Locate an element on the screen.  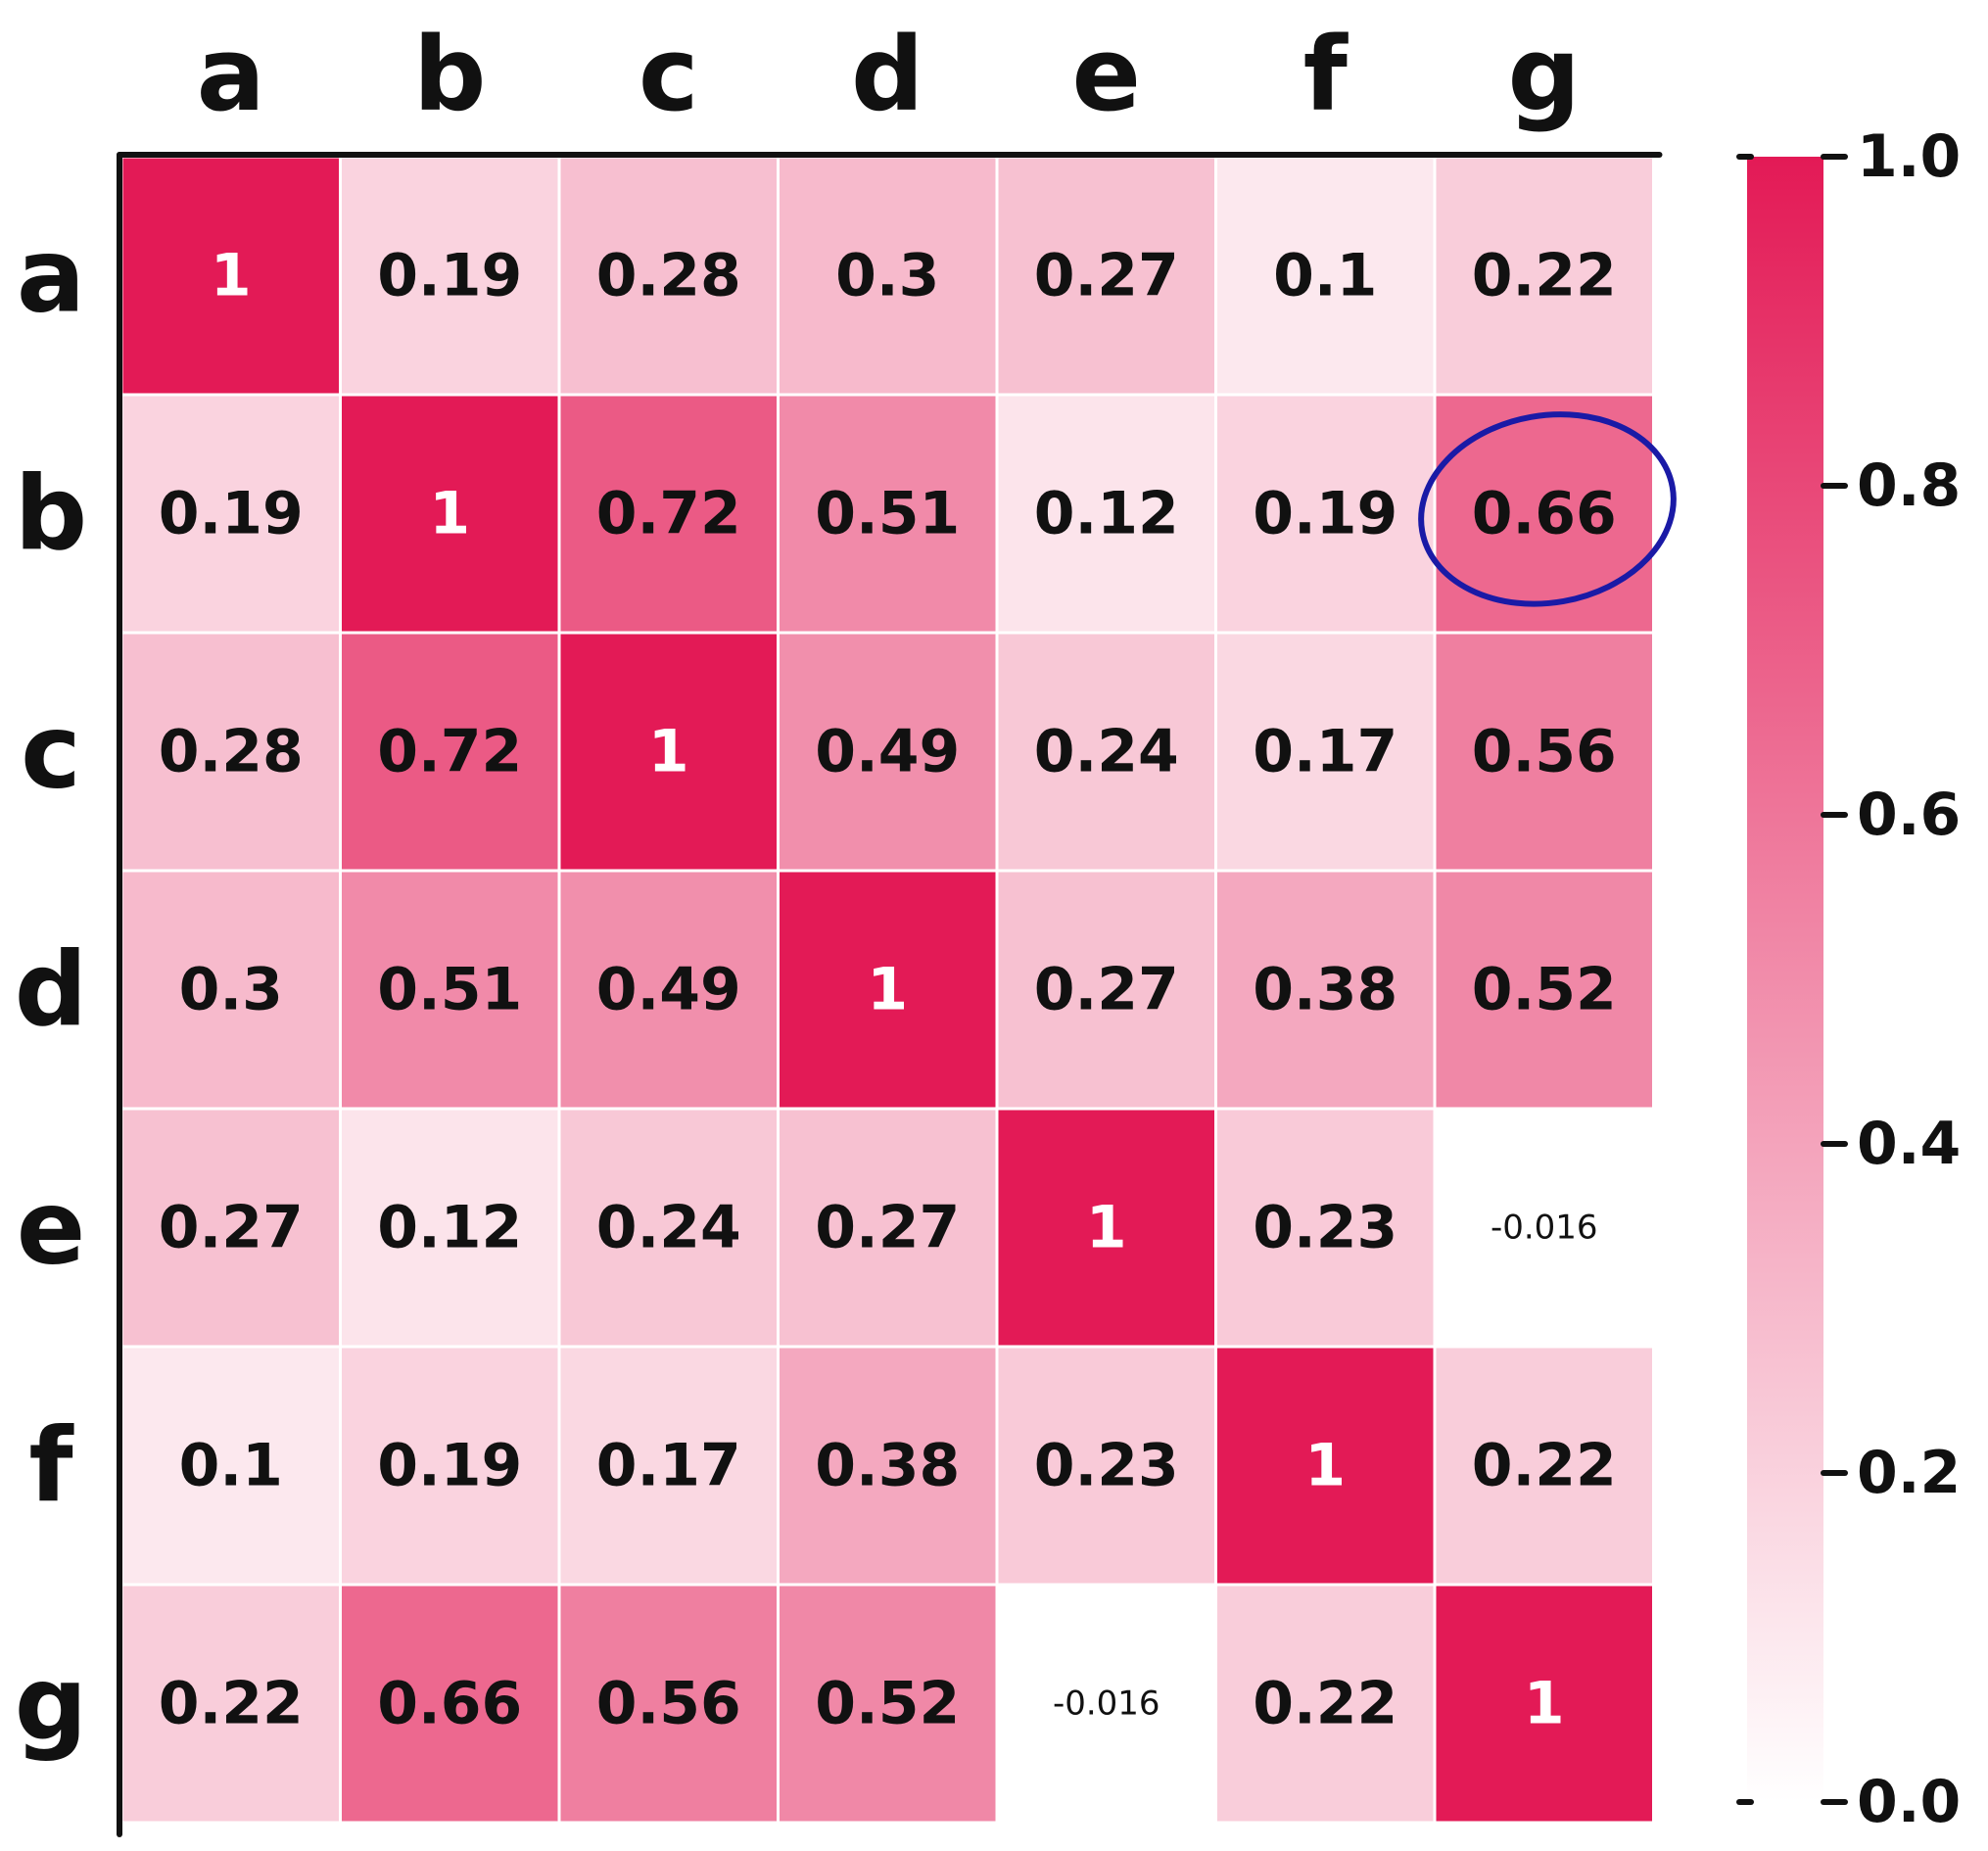
colorbar-tick-label: 0.8 is located at coordinates (1909, 485).